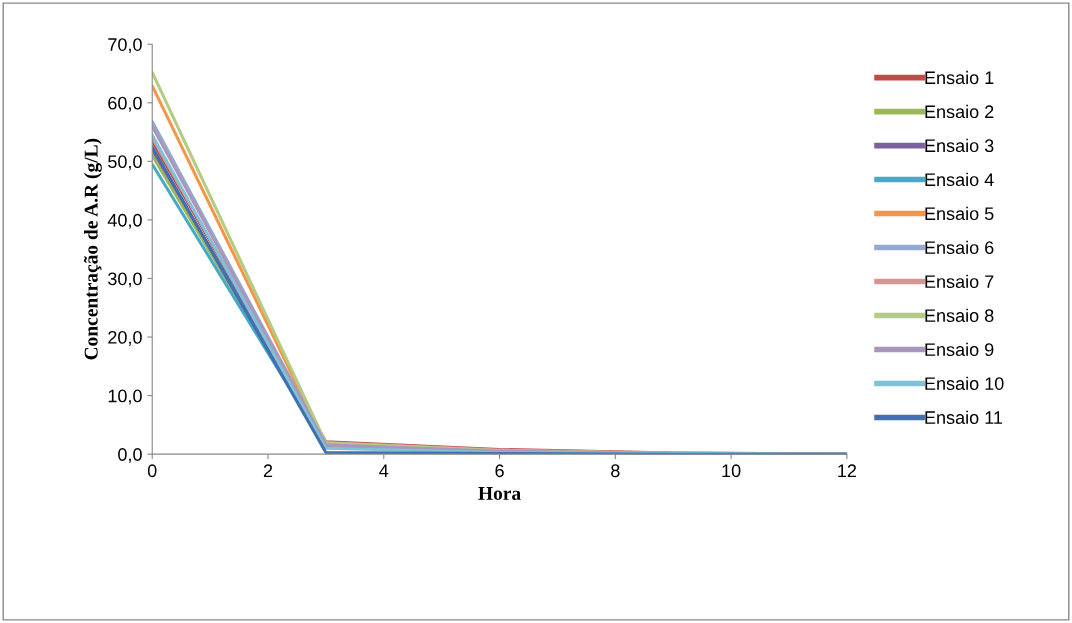 This screenshot has width=1072, height=623. What do you see at coordinates (124, 221) in the screenshot?
I see `y-tick-label: 40,0` at bounding box center [124, 221].